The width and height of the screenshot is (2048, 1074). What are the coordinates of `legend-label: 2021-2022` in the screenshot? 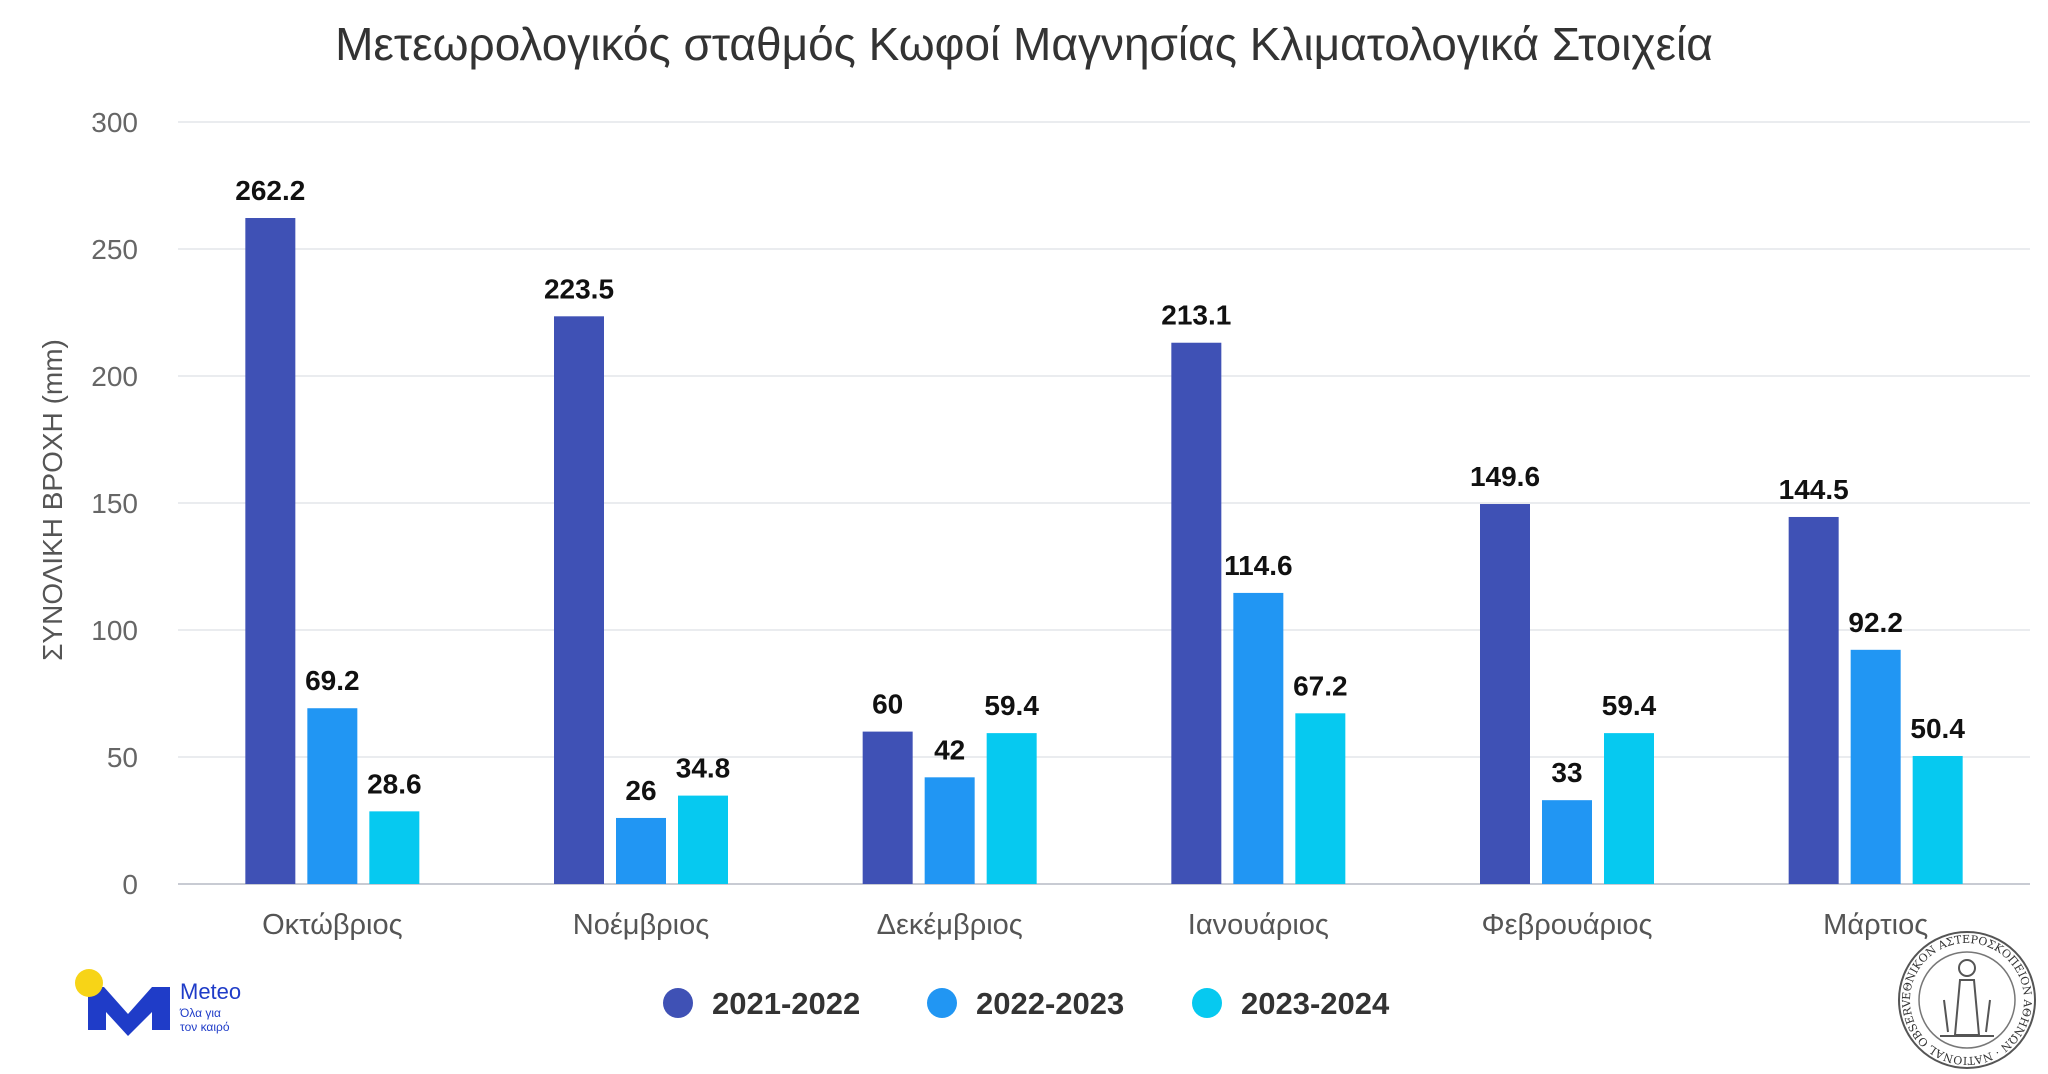 It's located at (786, 1003).